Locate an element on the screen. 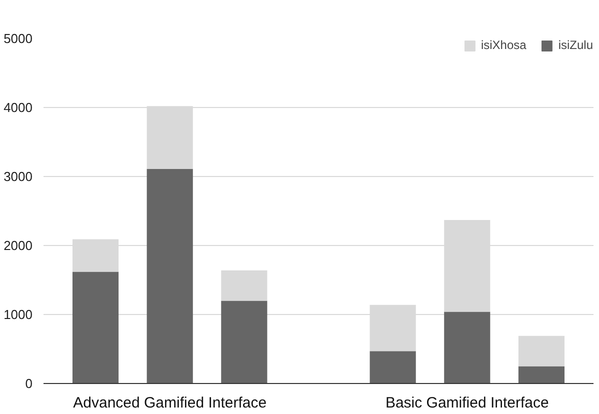 Image resolution: width=599 pixels, height=414 pixels. x-tick-label: Advanced Gamified Interface is located at coordinates (170, 403).